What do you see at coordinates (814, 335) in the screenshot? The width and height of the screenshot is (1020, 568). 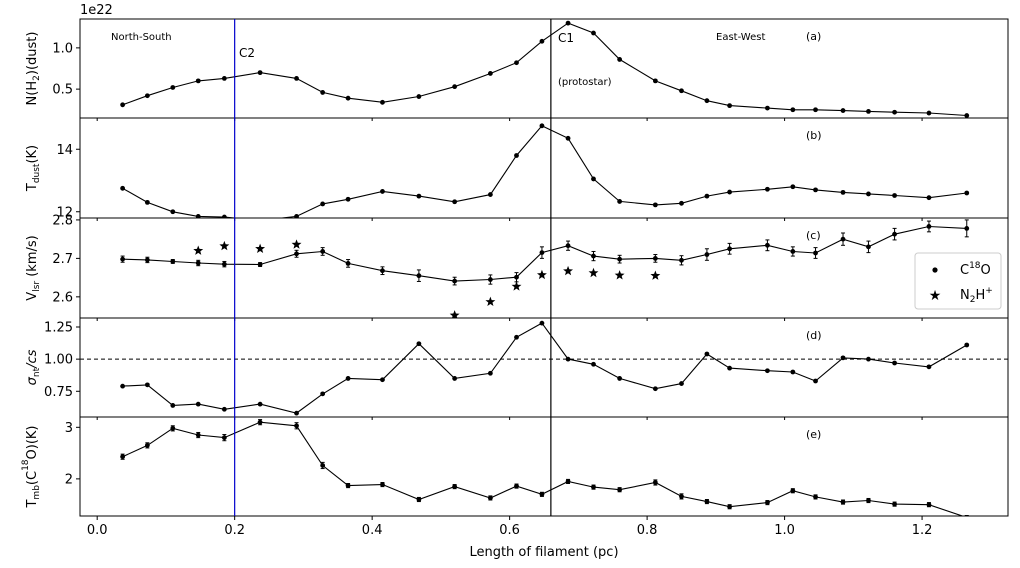 I see `panel-label: (d)` at bounding box center [814, 335].